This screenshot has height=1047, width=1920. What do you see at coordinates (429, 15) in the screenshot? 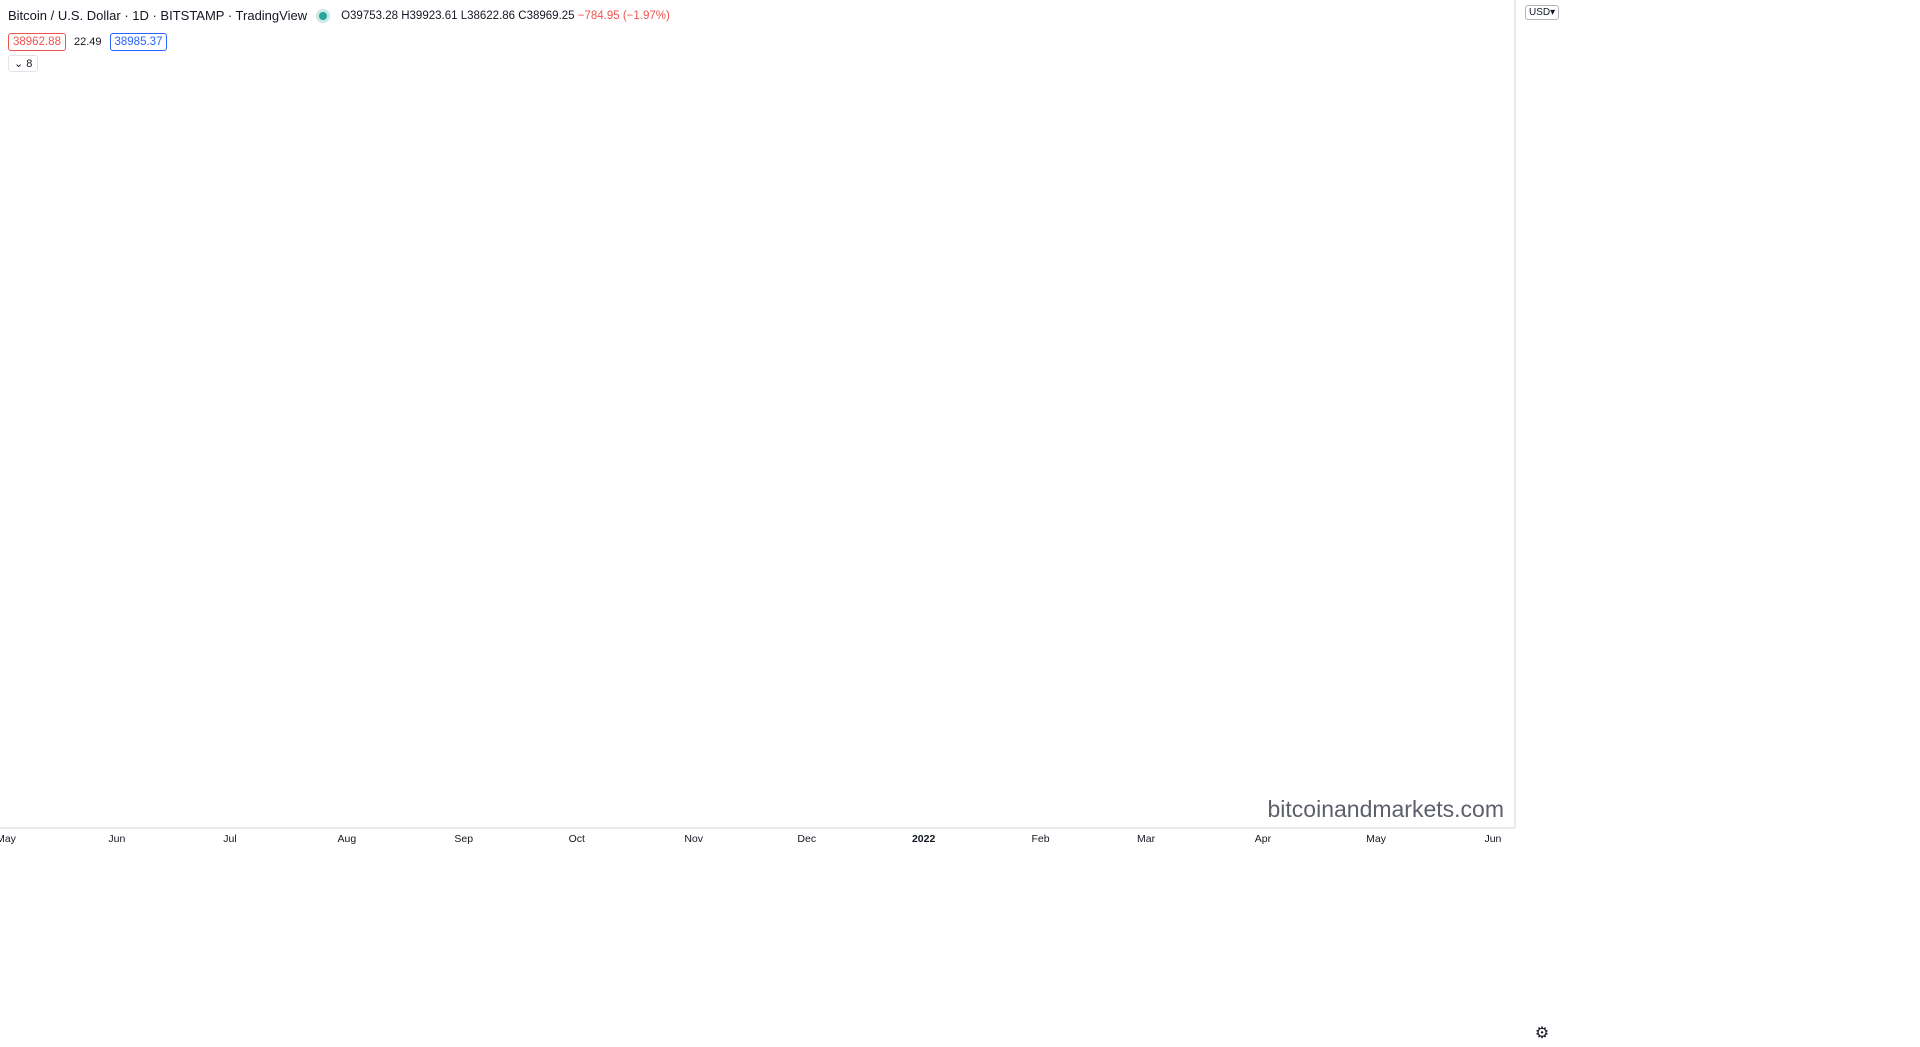
I see `ohlc-high: H39923.61` at bounding box center [429, 15].